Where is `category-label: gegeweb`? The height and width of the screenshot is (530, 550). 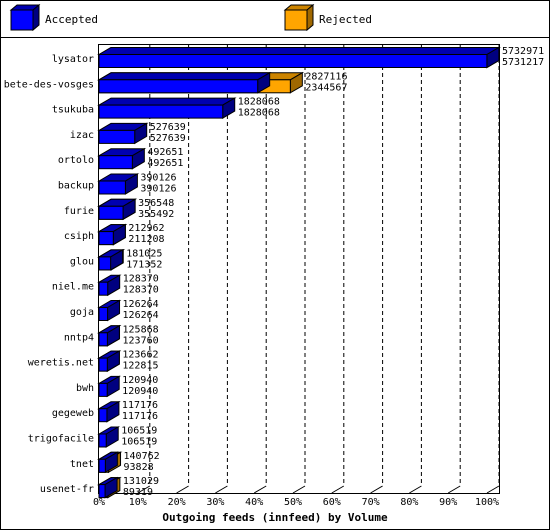 category-label: gegeweb is located at coordinates (73, 413).